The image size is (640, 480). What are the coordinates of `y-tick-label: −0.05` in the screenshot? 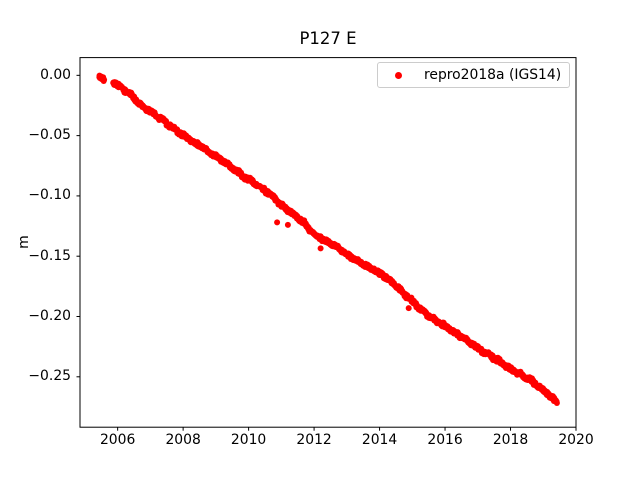 It's located at (49, 135).